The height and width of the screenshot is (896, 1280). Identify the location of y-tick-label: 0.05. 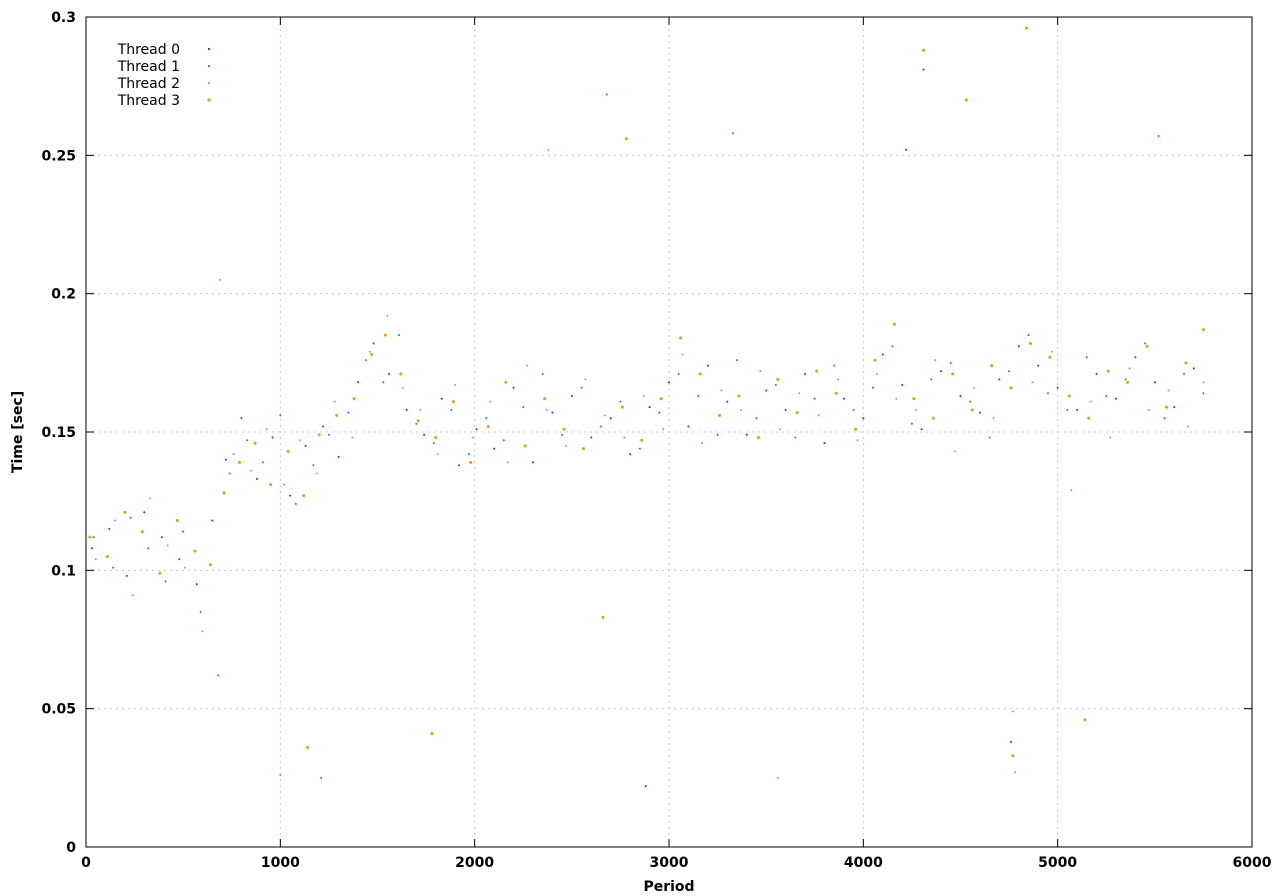
(58, 710).